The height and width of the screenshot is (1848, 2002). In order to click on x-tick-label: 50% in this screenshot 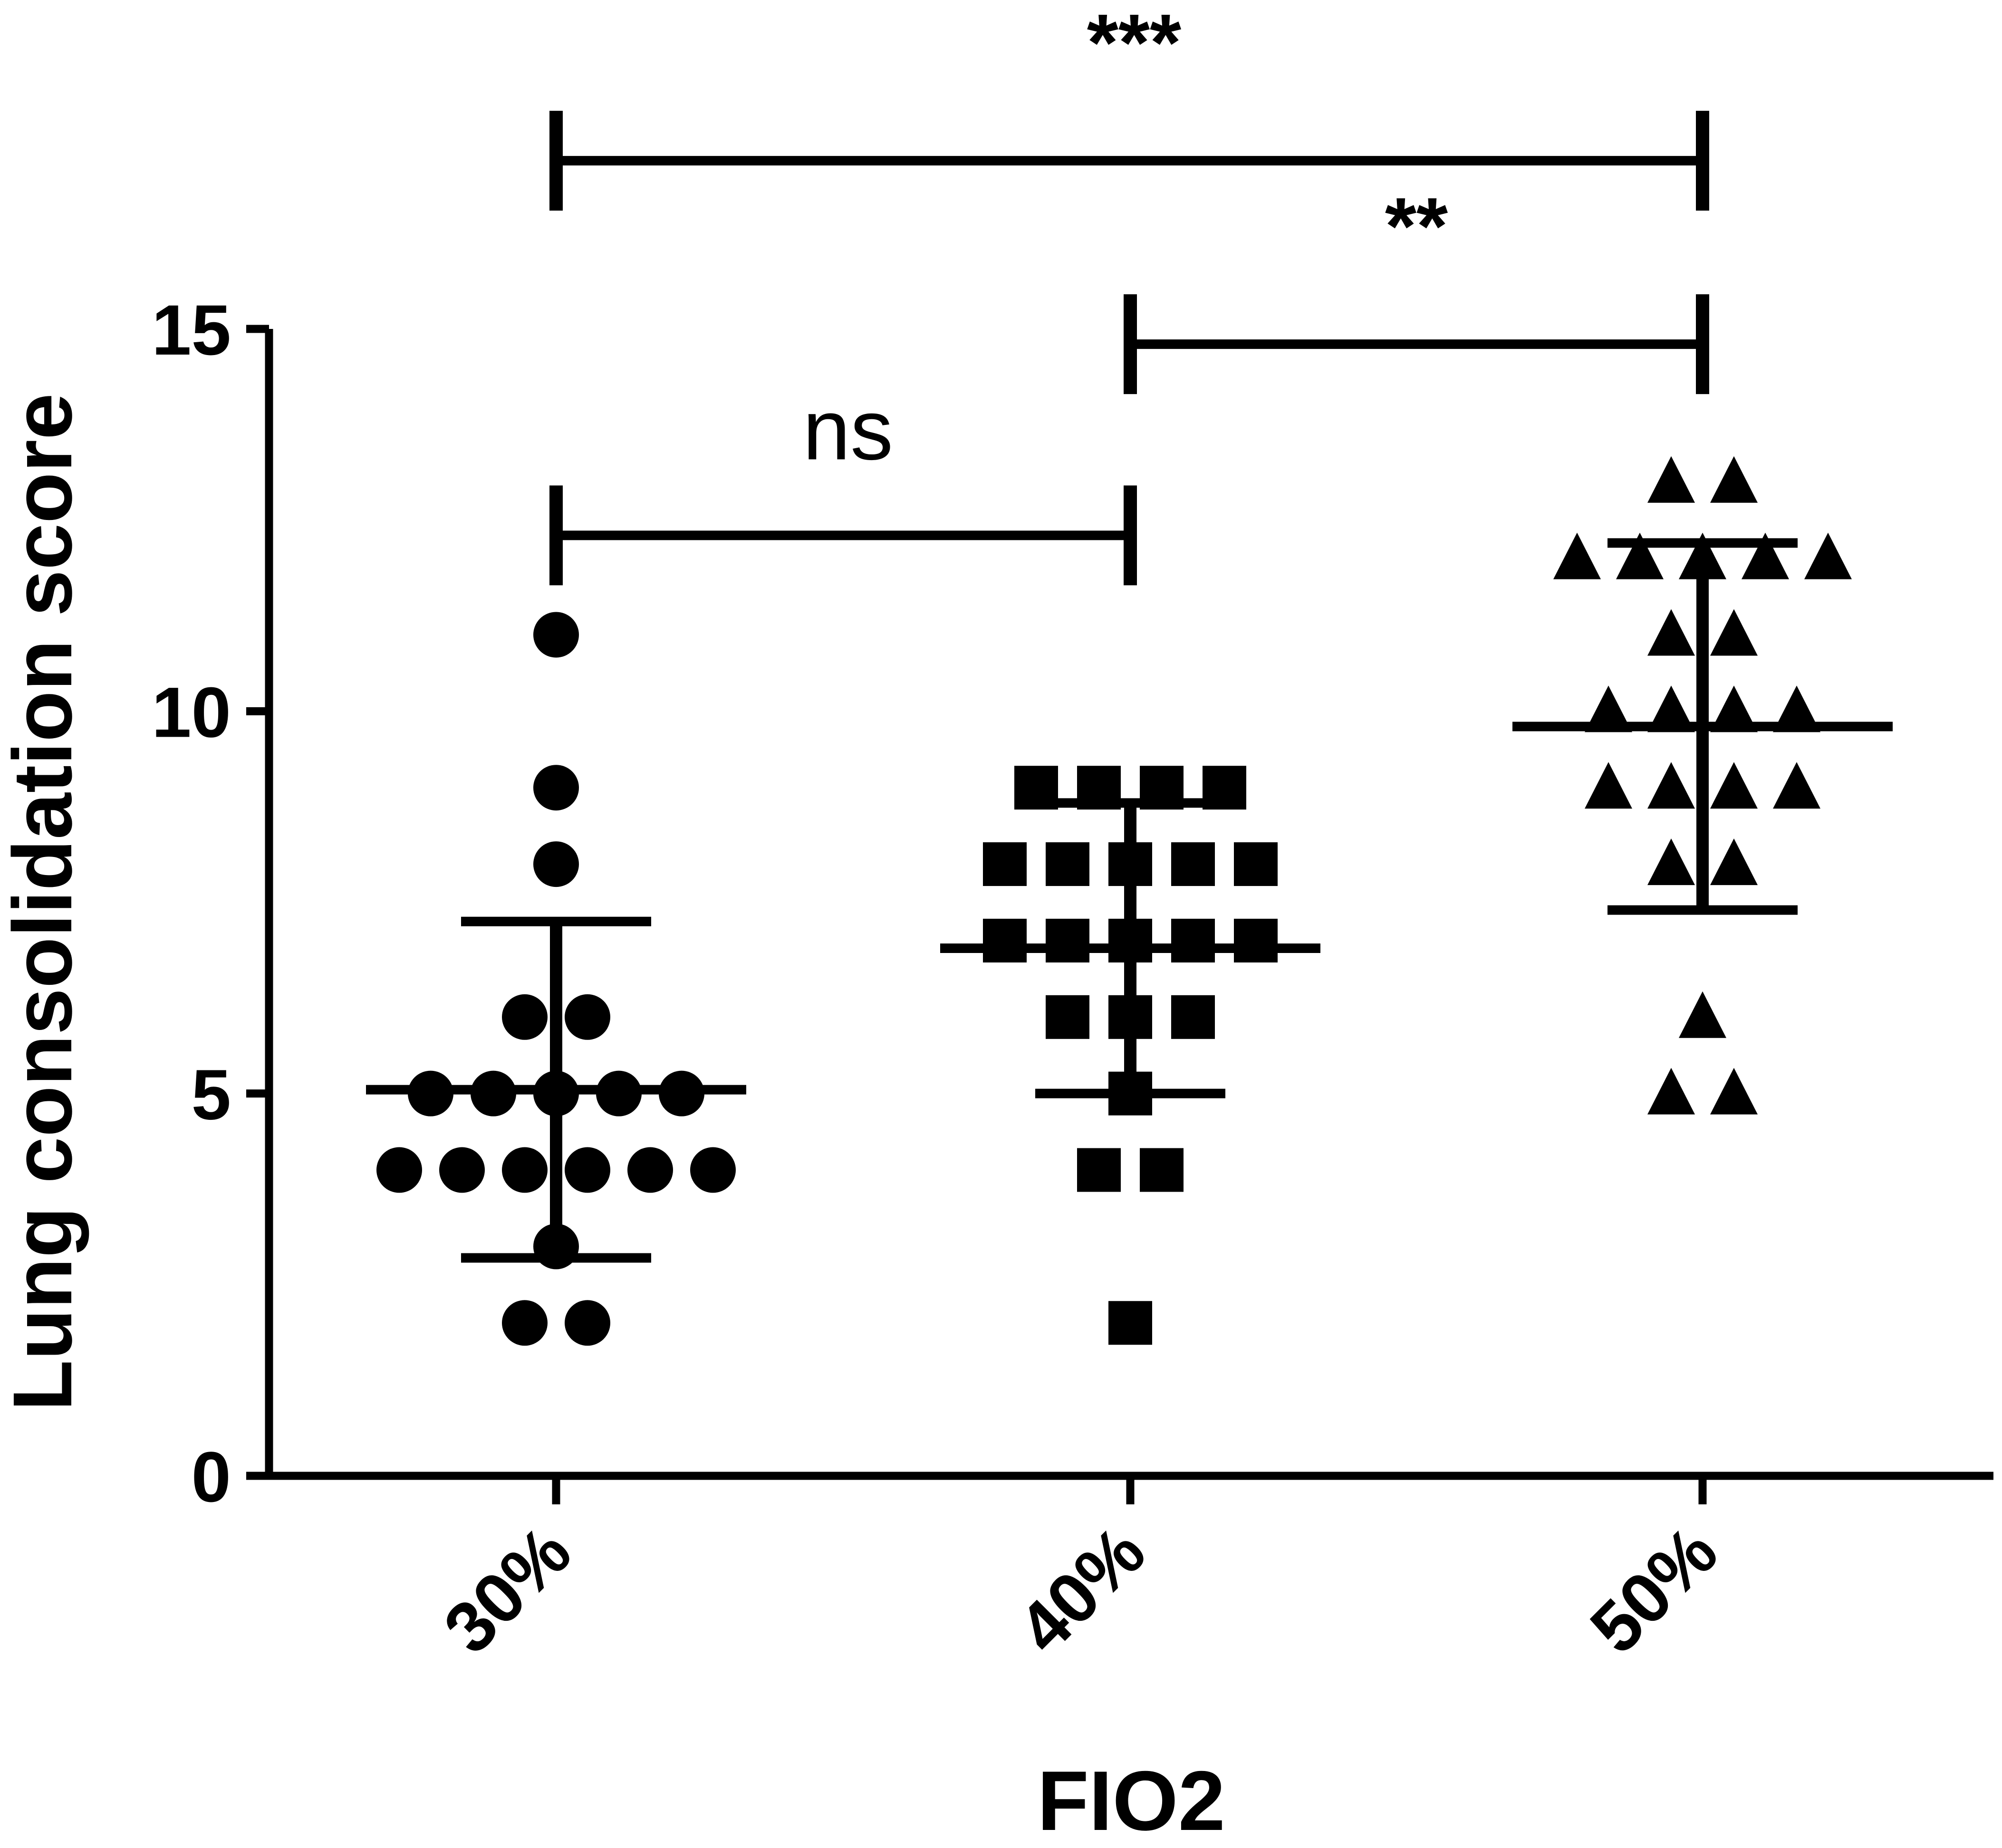, I will do `click(1654, 1589)`.